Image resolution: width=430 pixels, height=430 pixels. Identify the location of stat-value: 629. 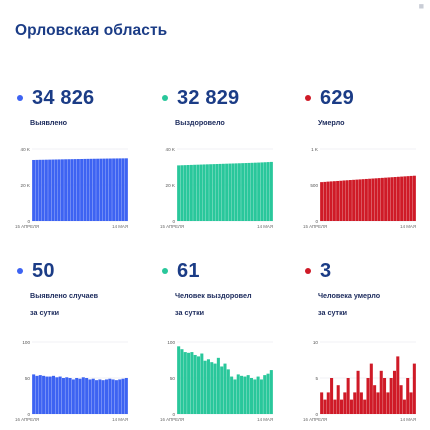
(337, 97).